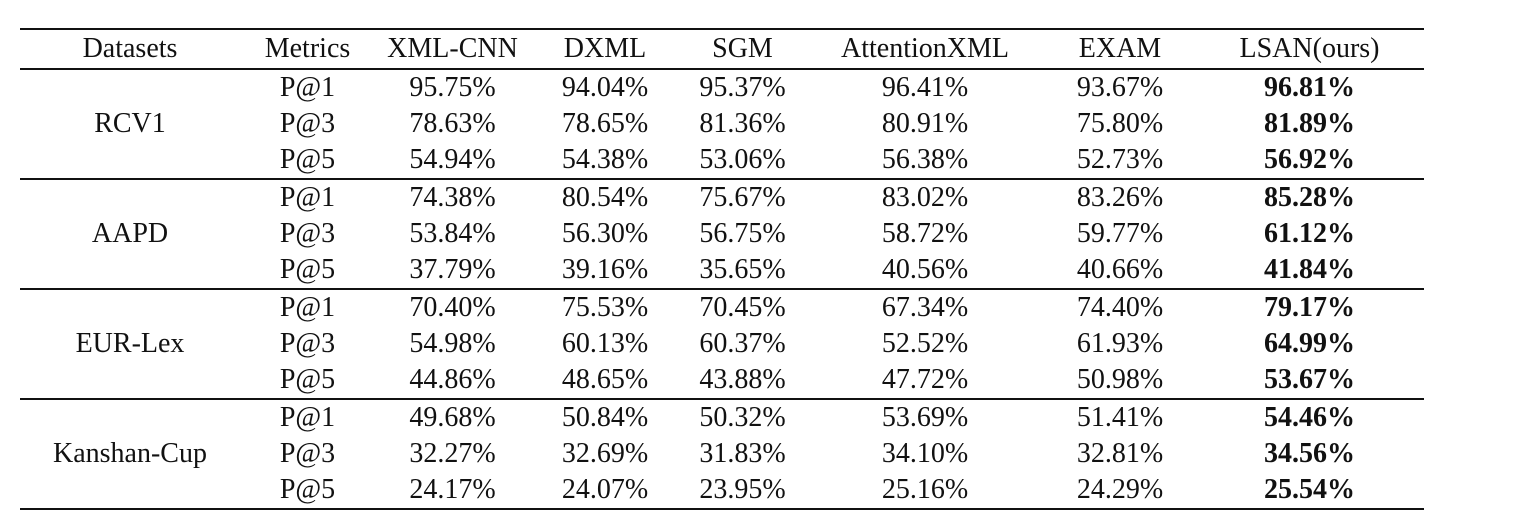 The width and height of the screenshot is (1526, 510). I want to click on value-cell-sgm: 23.95%, so click(742, 489).